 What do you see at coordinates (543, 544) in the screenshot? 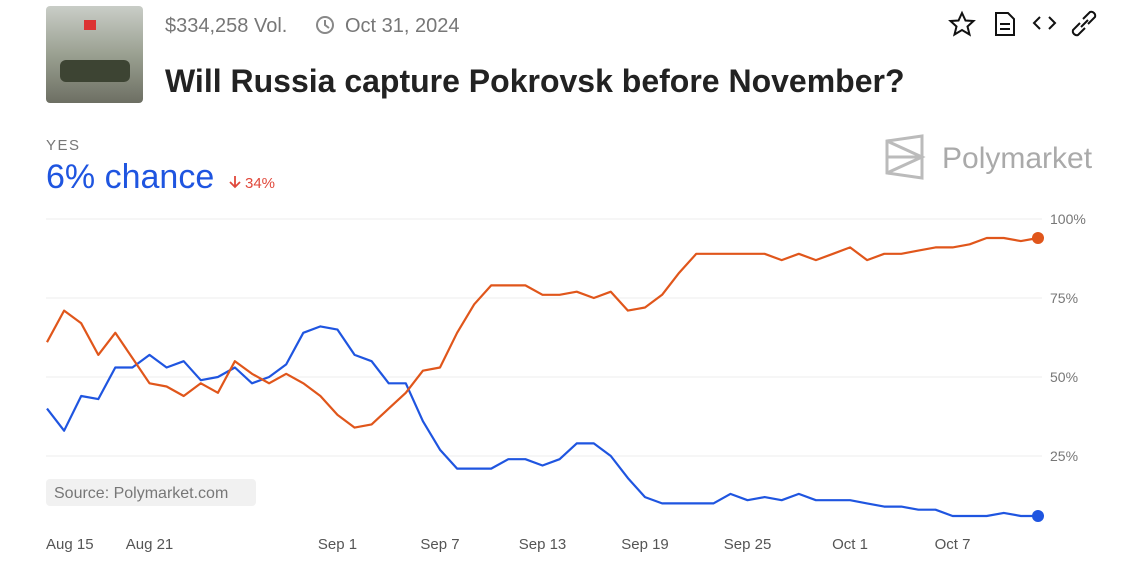
I see `x-tick-label: Sep 13` at bounding box center [543, 544].